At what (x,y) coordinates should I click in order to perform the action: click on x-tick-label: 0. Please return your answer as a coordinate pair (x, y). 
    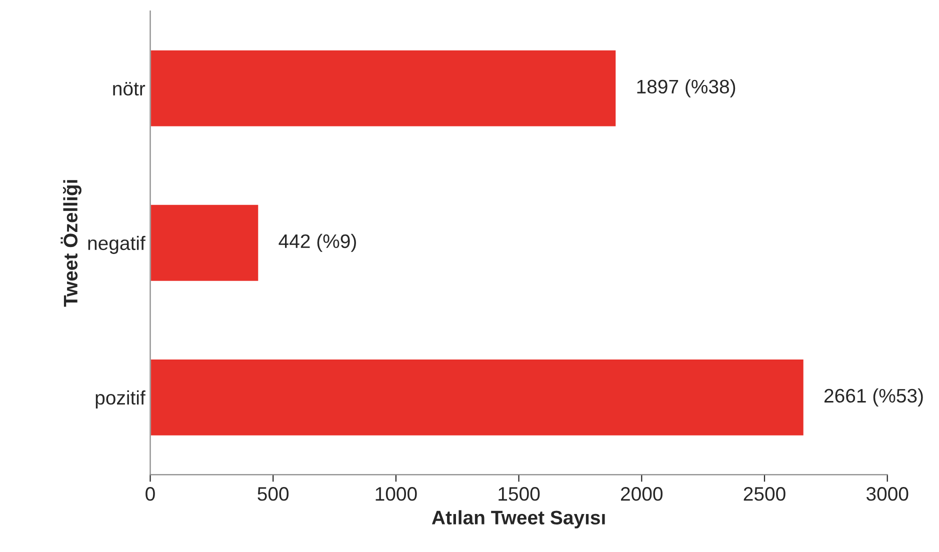
    Looking at the image, I should click on (150, 494).